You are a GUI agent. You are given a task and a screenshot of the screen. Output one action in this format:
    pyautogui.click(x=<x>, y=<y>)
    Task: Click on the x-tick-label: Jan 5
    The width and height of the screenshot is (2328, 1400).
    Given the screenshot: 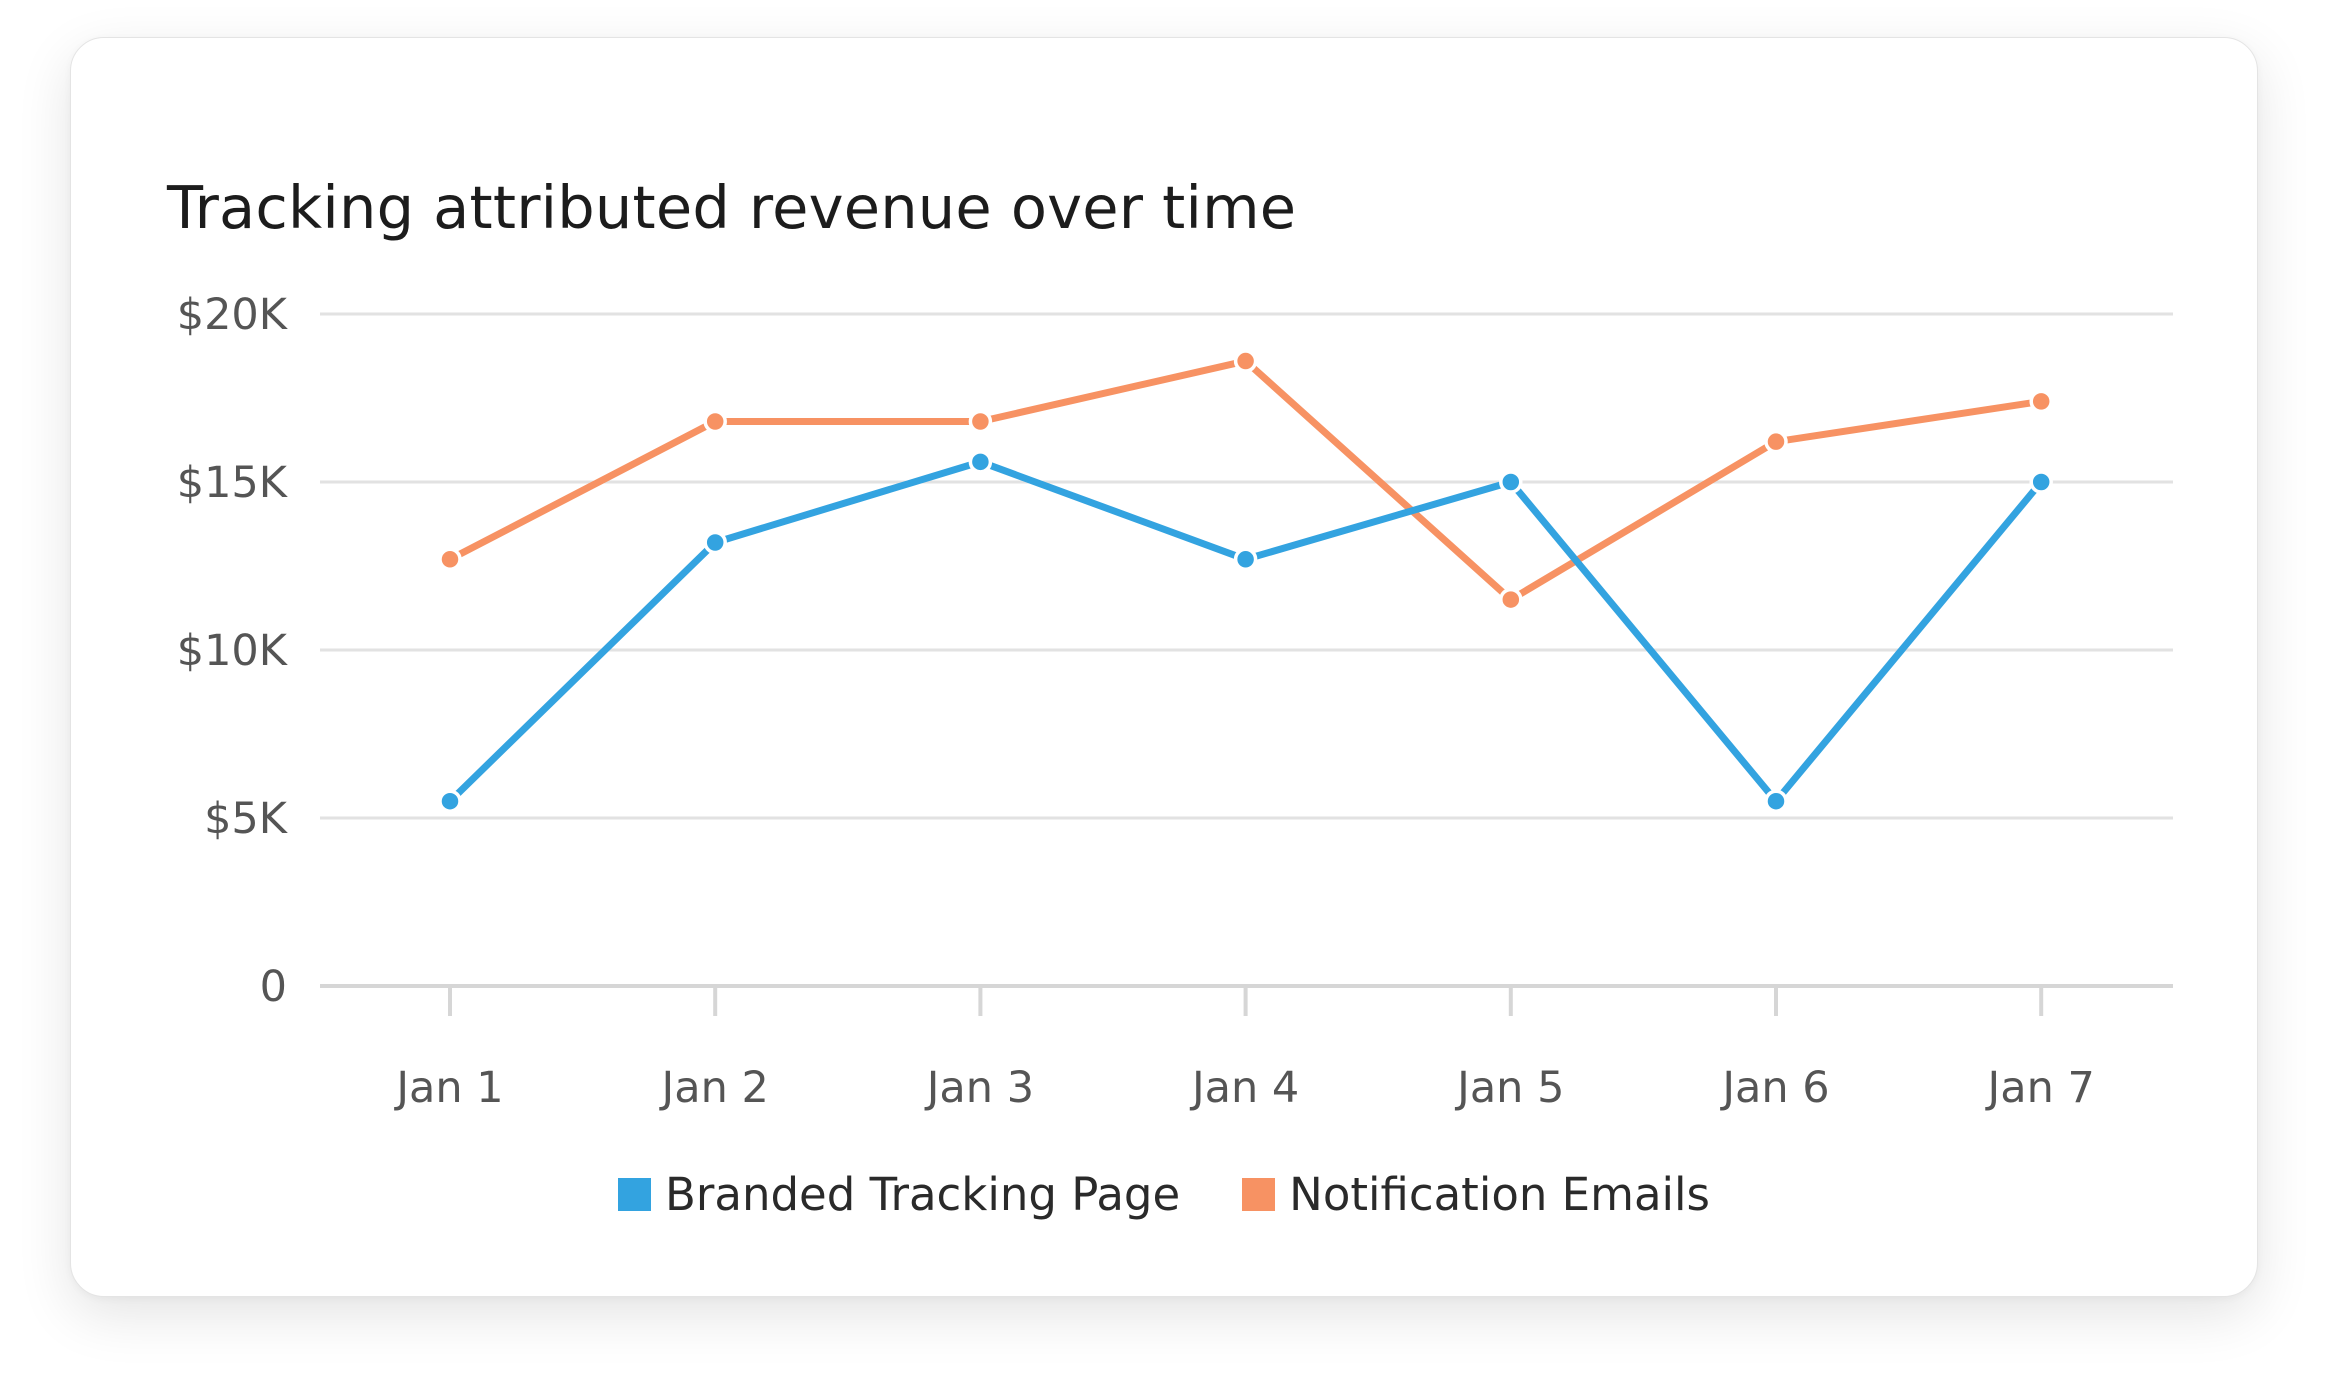 What is the action you would take?
    pyautogui.click(x=1509, y=1088)
    